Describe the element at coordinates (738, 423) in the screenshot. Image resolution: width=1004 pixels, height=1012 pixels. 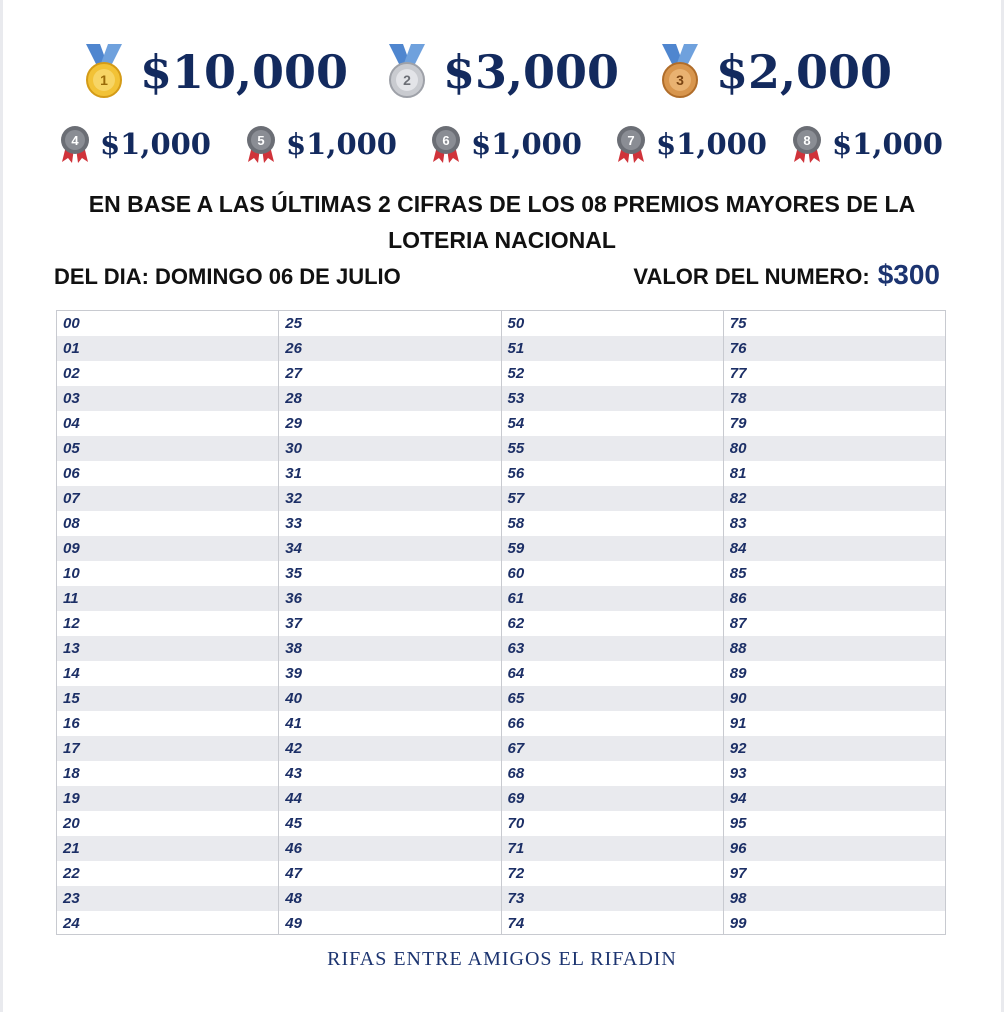
I see `number-cell: 79` at that location.